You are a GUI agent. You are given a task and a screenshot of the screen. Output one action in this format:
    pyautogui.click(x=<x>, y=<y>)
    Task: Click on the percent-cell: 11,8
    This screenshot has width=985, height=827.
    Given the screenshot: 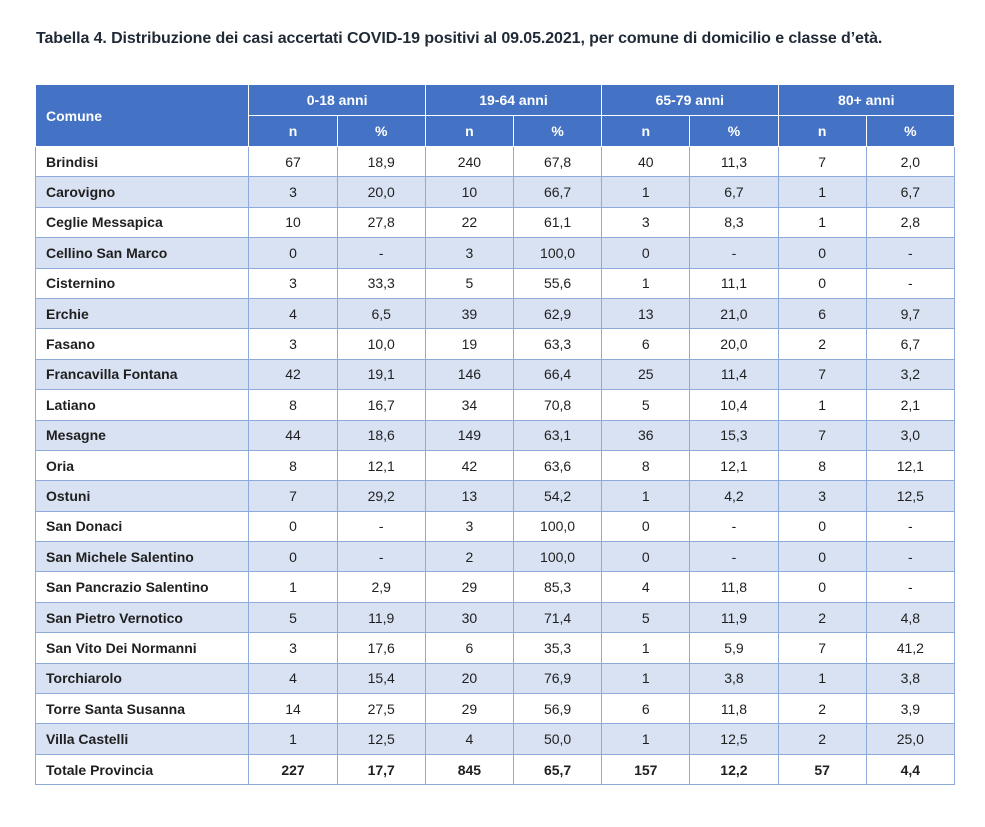 What is the action you would take?
    pyautogui.click(x=734, y=587)
    